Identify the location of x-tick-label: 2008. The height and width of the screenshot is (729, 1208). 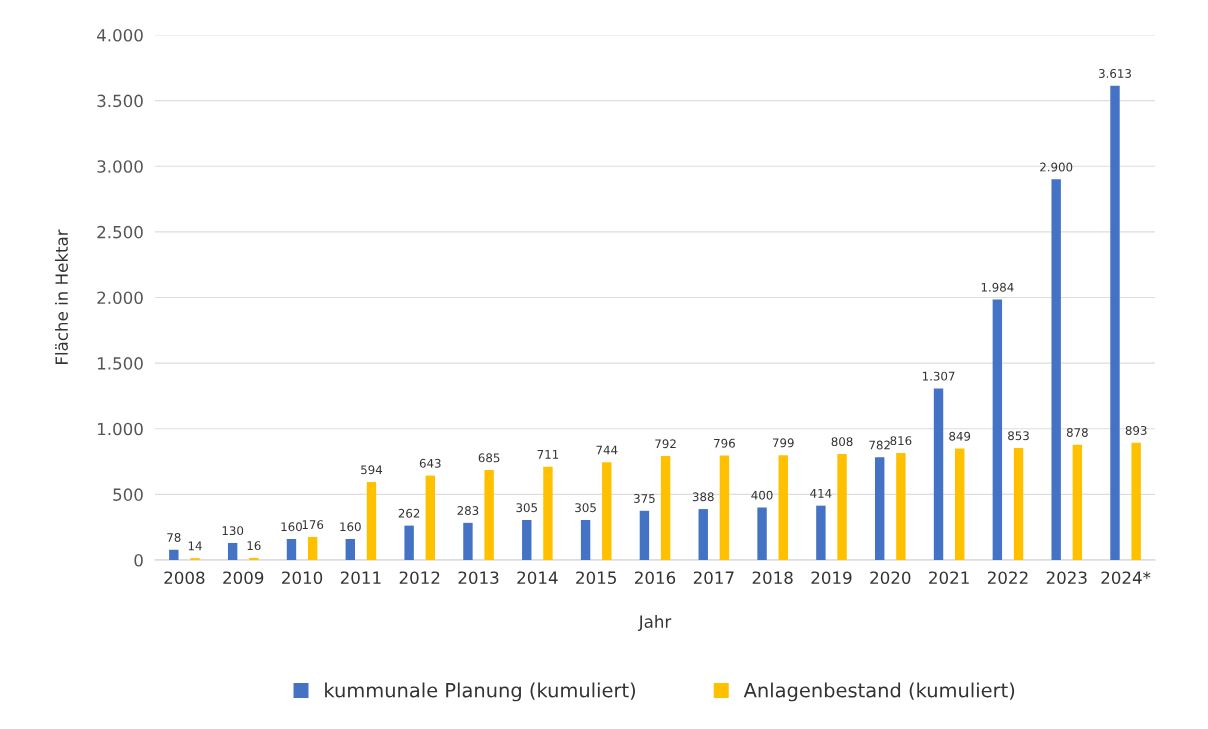
(184, 578).